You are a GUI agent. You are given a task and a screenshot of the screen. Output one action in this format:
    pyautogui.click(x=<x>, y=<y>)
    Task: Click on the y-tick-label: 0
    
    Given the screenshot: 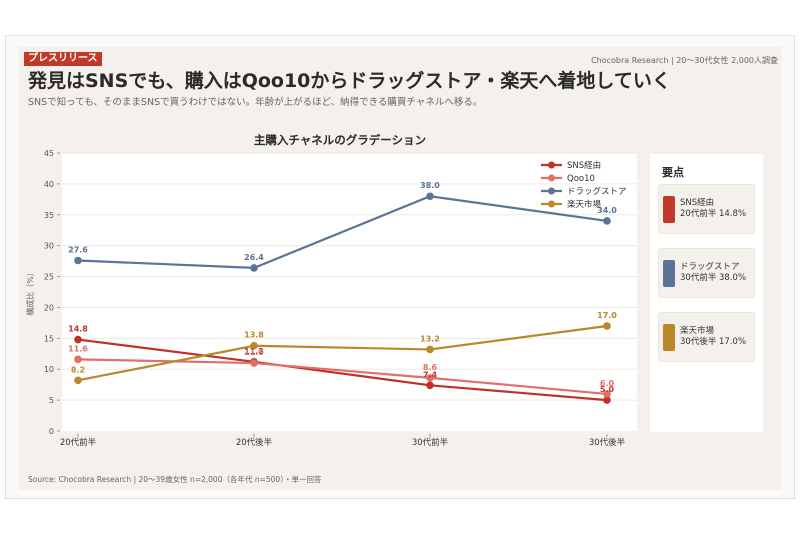 What is the action you would take?
    pyautogui.click(x=51, y=431)
    